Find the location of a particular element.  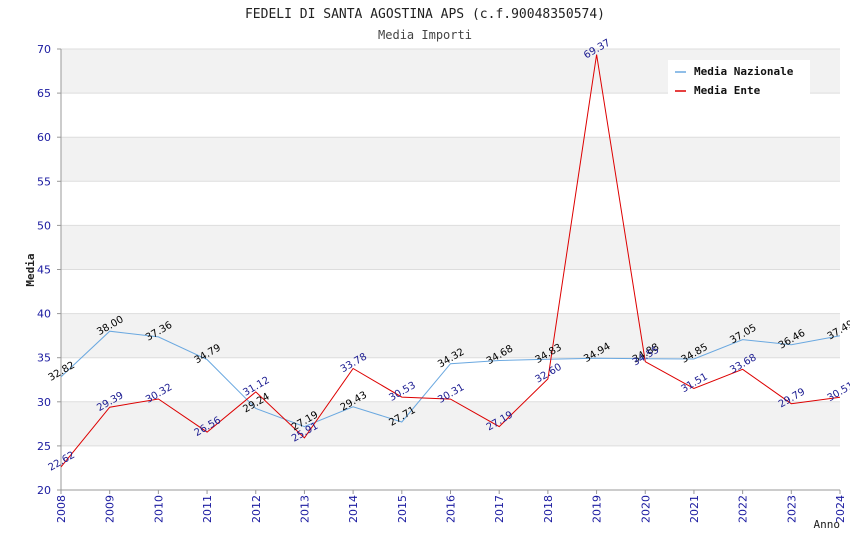

chart-subtitle: Media Importi is located at coordinates (425, 35).